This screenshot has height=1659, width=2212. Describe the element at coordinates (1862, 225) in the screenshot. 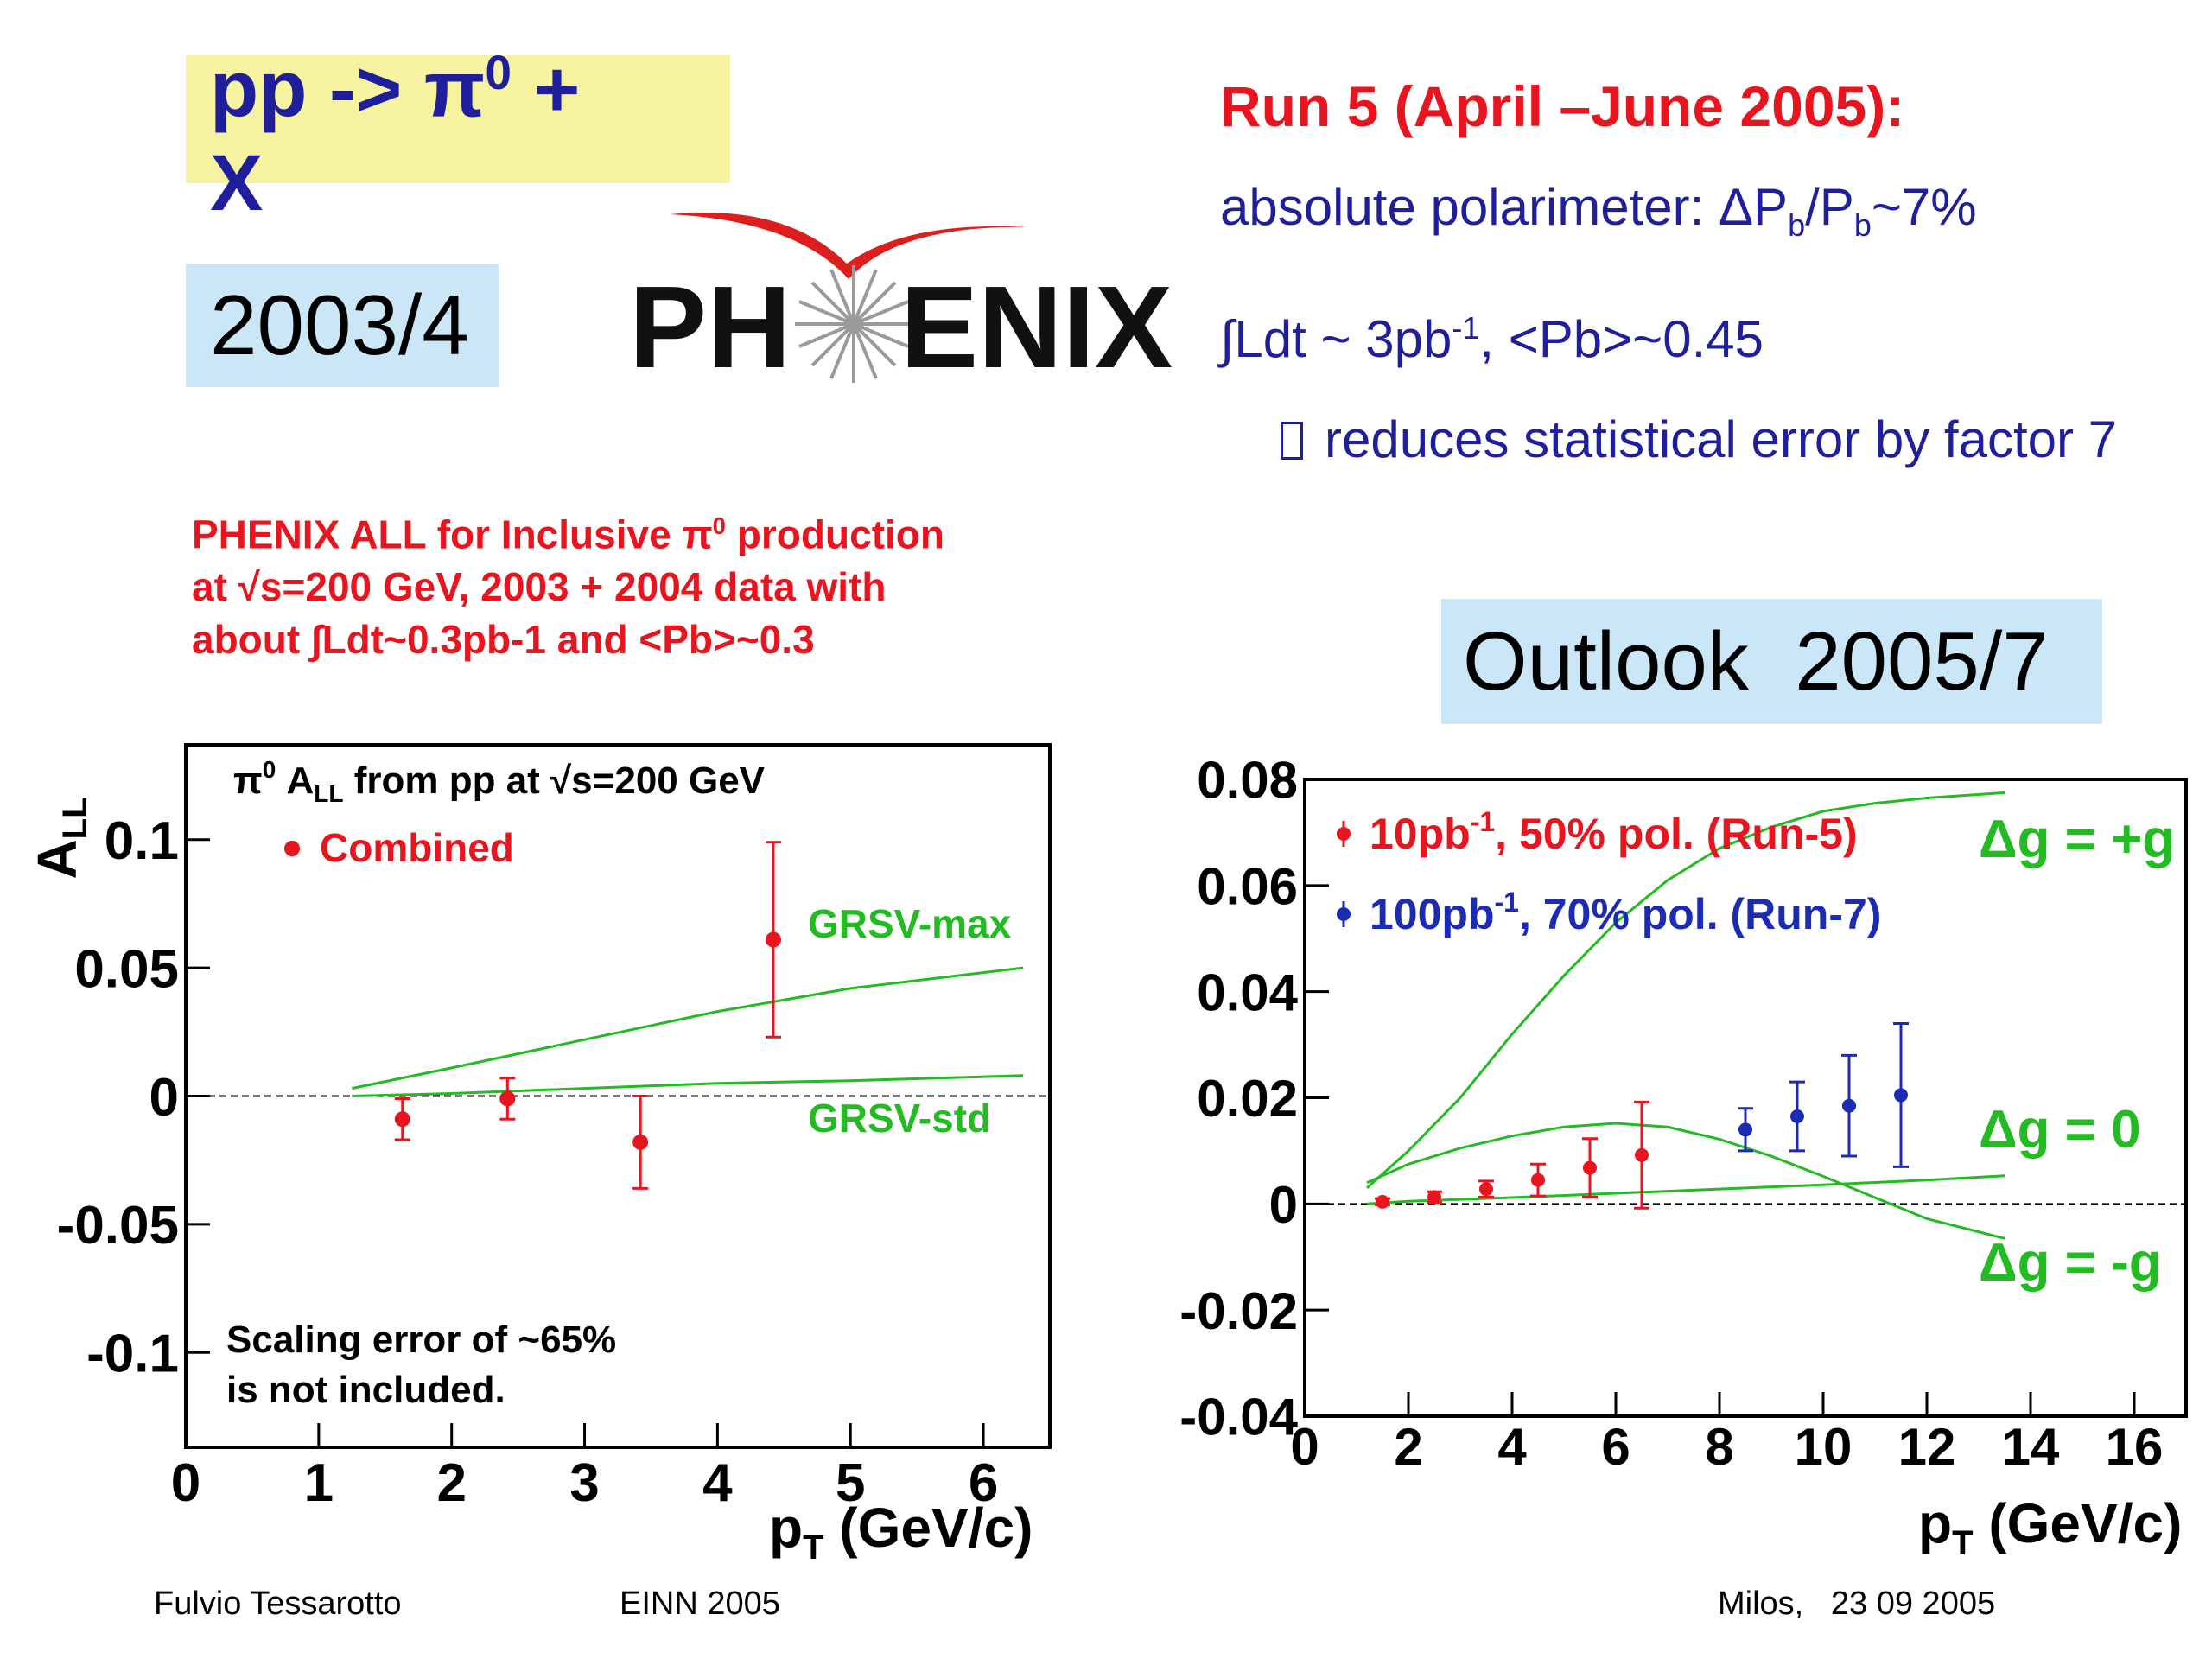

I see `run5-line1-sub2: b` at that location.